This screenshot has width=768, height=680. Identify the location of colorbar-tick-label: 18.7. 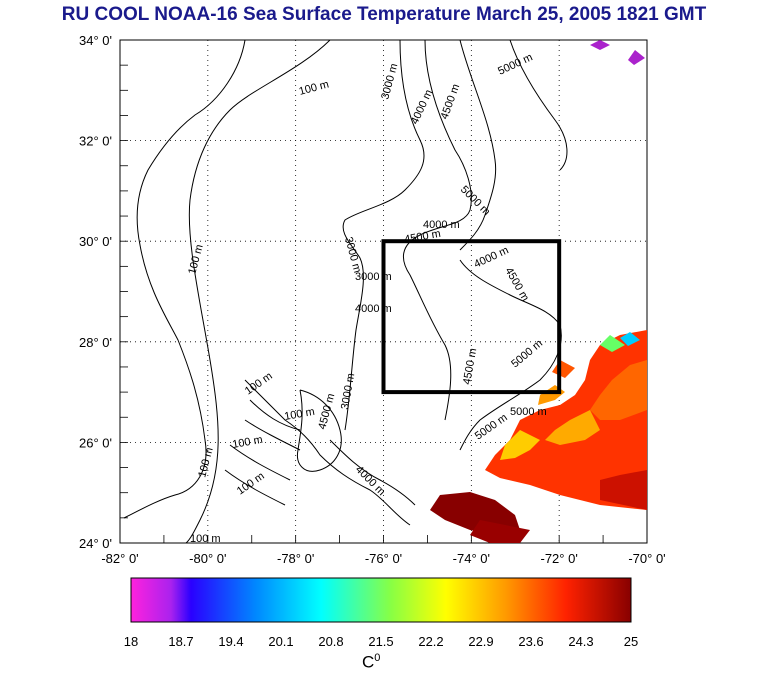
(180, 641).